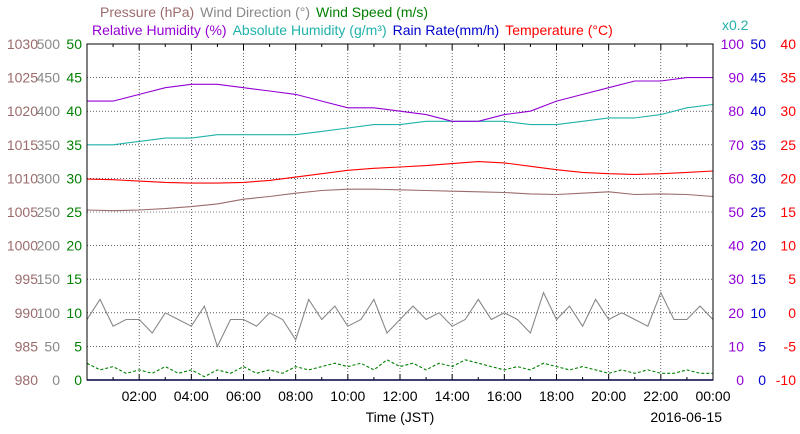 This screenshot has height=434, width=800. I want to click on wind-direction-tick-label: 50, so click(52, 346).